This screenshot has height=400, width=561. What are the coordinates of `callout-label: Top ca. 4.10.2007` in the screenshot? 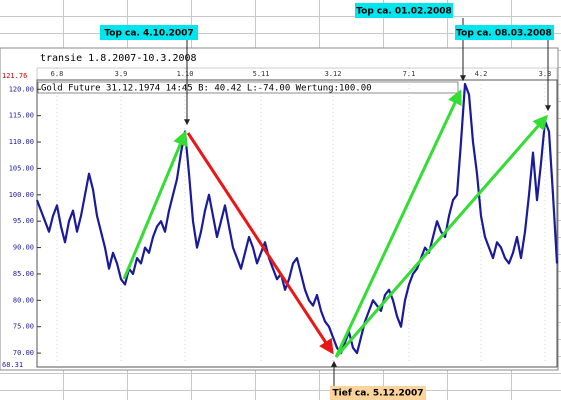 It's located at (148, 34).